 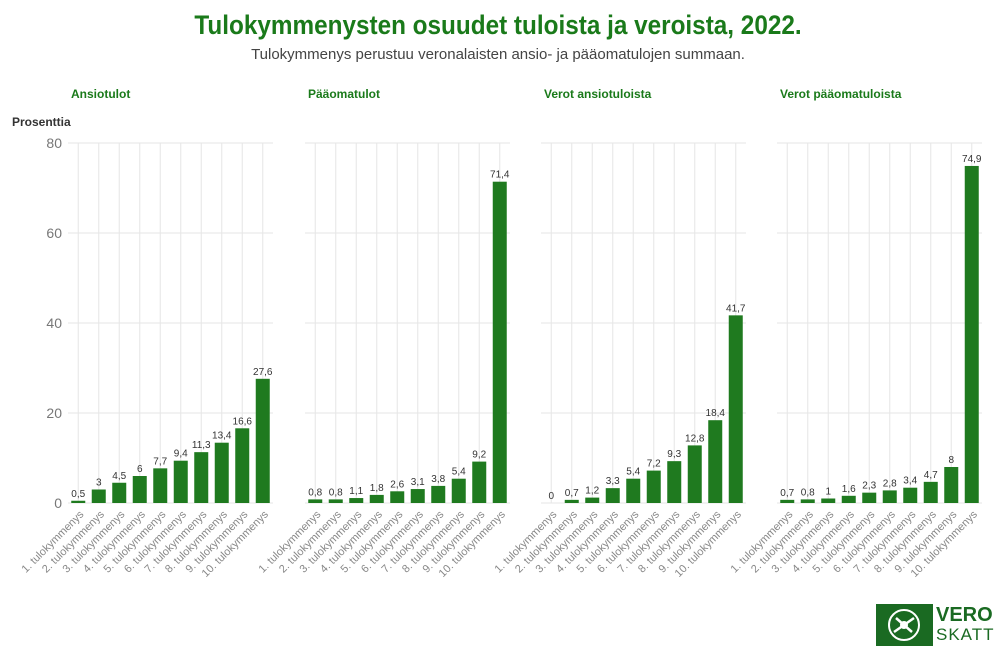 What do you see at coordinates (674, 454) in the screenshot?
I see `data-label: 9,3` at bounding box center [674, 454].